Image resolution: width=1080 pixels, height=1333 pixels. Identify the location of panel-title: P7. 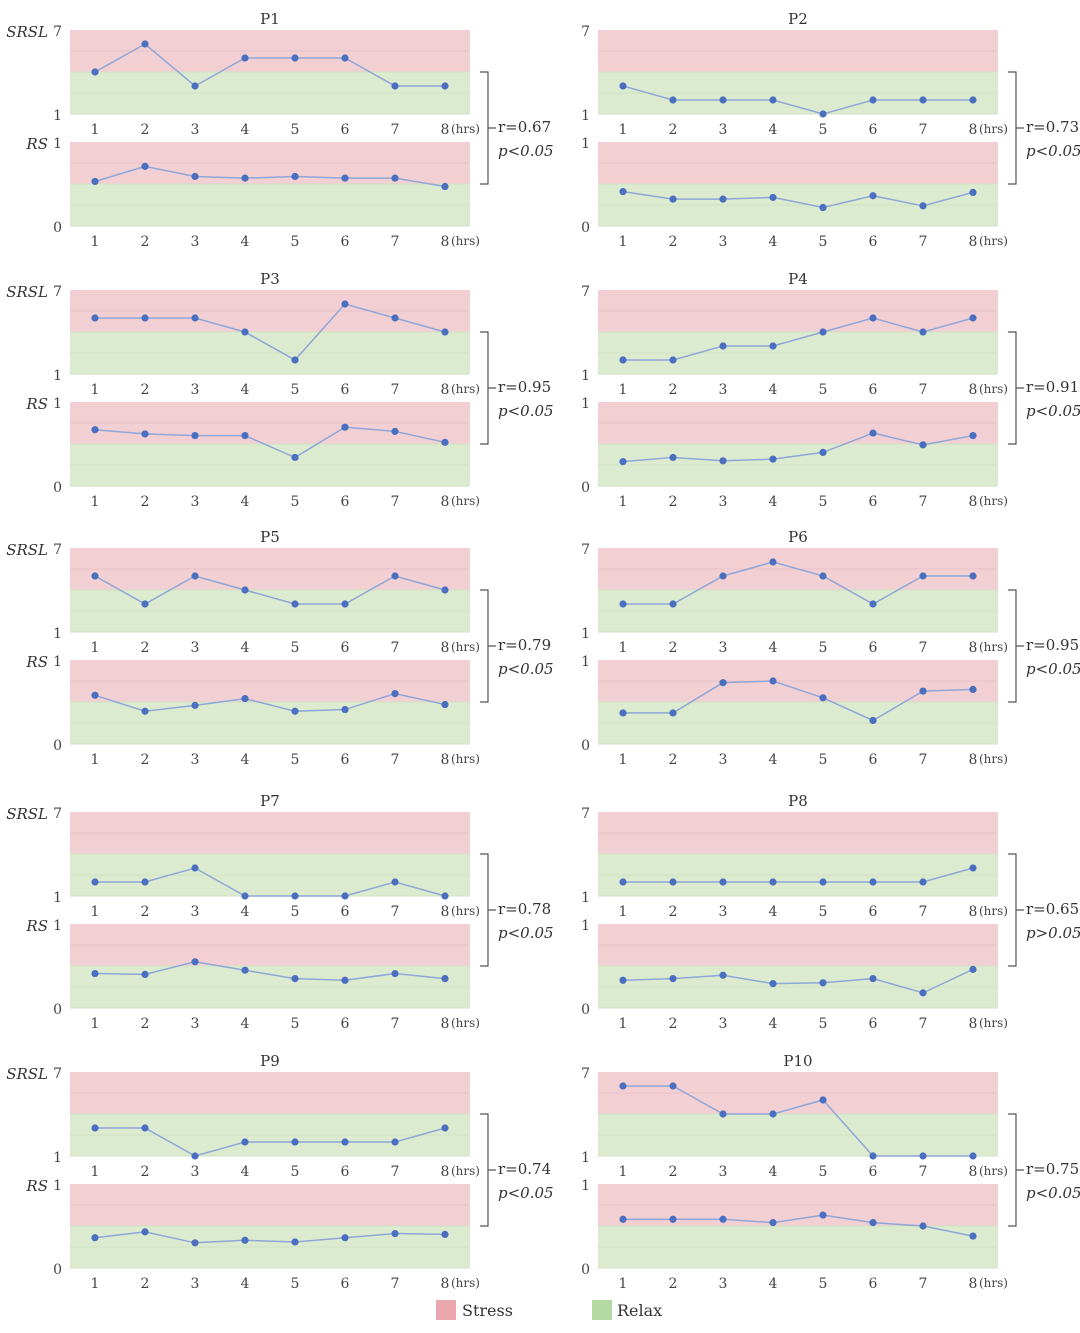
(270, 801).